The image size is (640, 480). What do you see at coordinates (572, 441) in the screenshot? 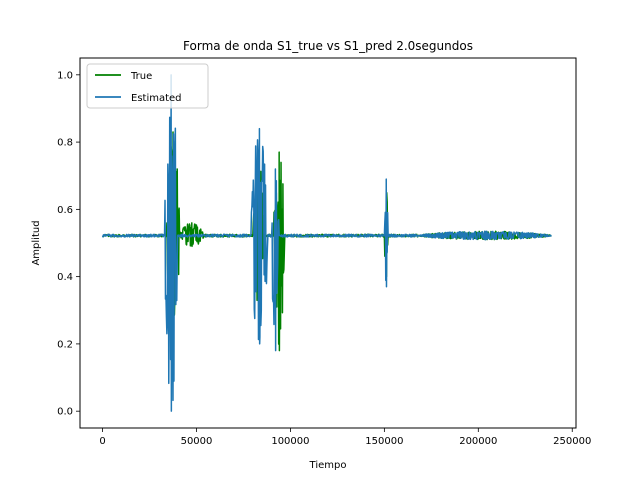
I see `x-tick-label: 250000` at bounding box center [572, 441].